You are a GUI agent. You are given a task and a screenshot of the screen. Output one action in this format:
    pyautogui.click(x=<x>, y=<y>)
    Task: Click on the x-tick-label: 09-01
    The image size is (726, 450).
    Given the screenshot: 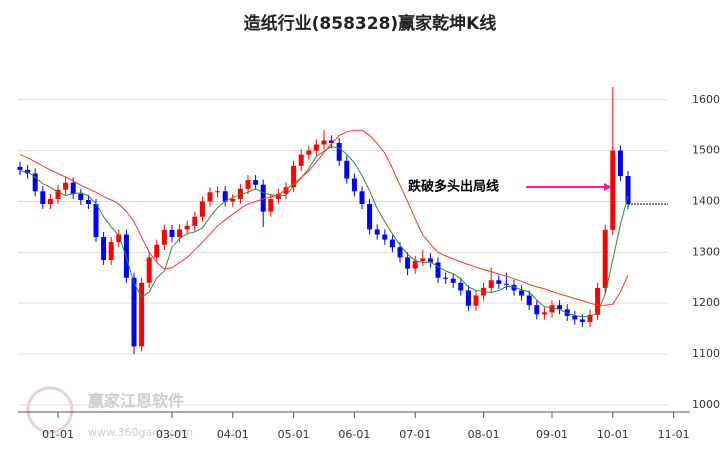 What is the action you would take?
    pyautogui.click(x=552, y=434)
    